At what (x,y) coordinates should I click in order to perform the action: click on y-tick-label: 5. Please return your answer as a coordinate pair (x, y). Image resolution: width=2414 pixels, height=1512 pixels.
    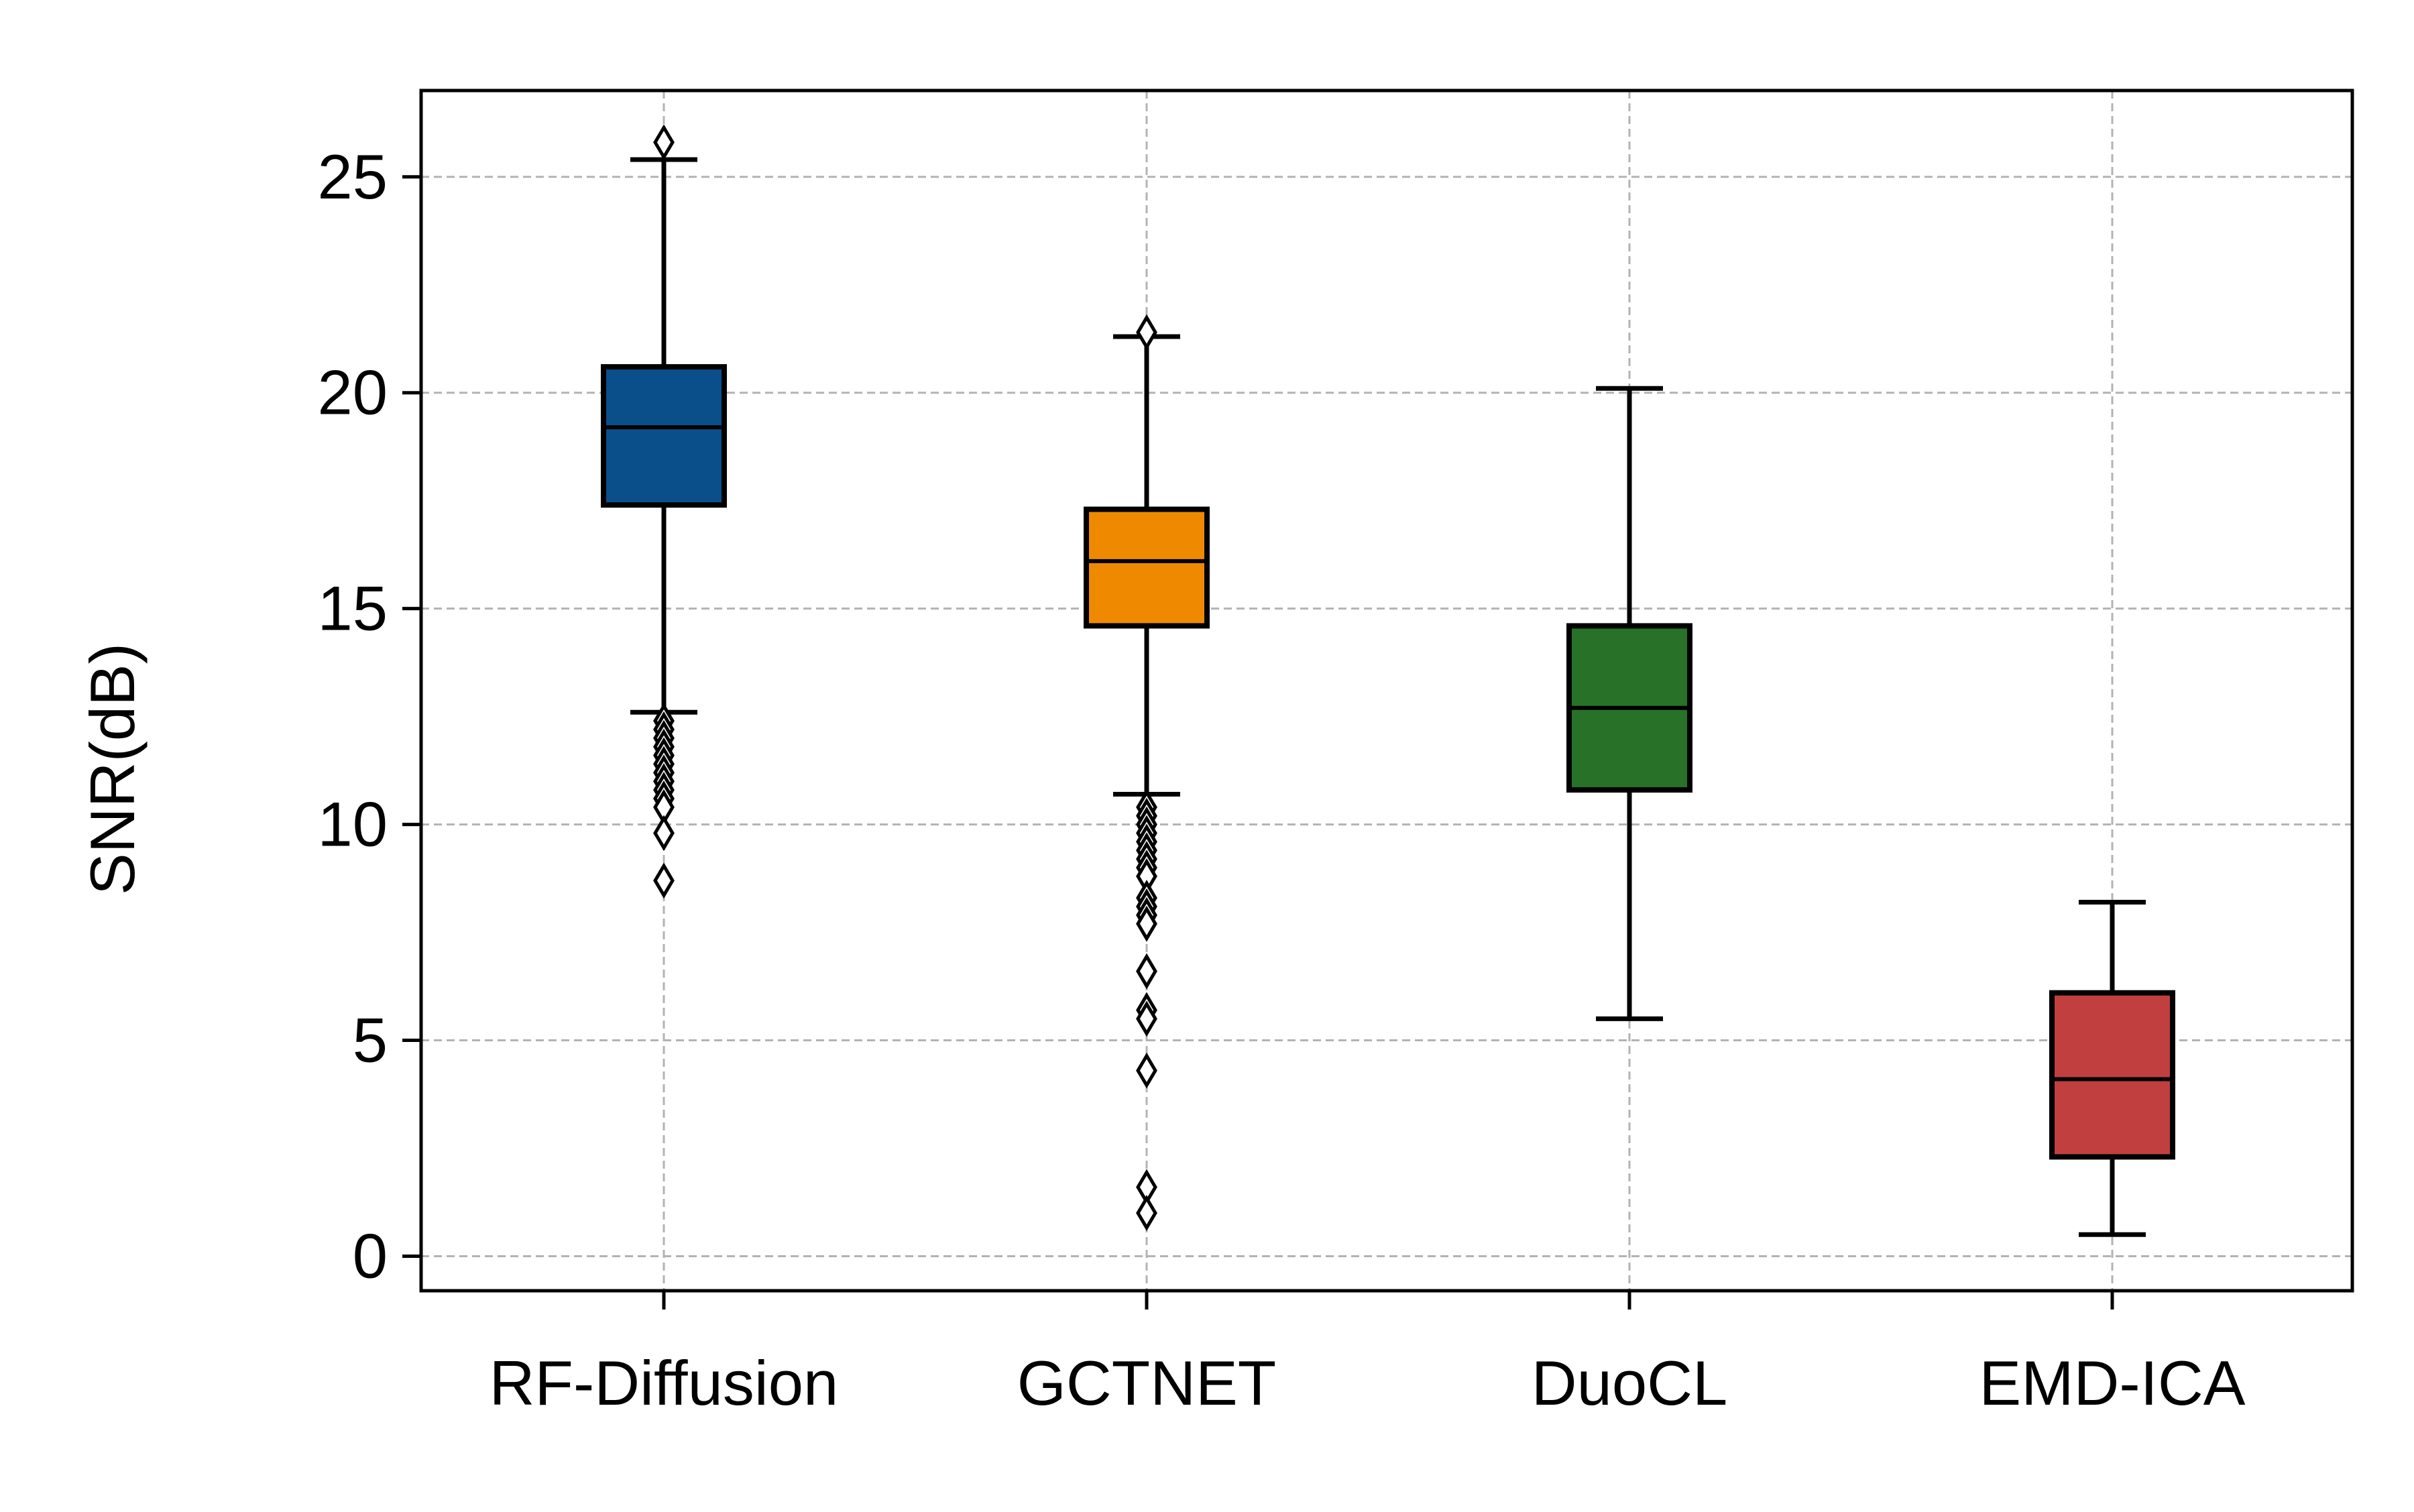
    Looking at the image, I should click on (370, 1040).